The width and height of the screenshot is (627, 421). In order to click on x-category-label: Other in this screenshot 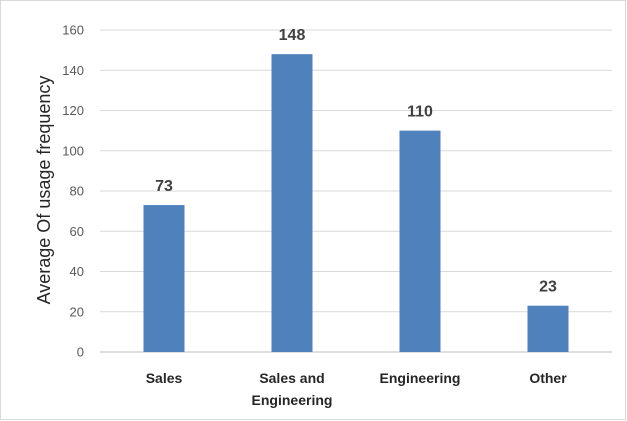, I will do `click(548, 378)`.